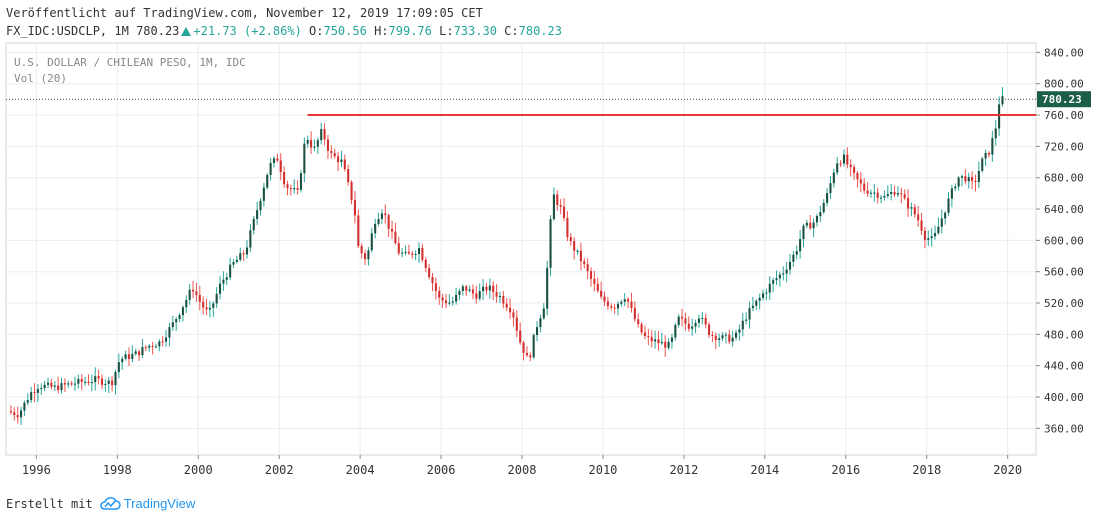 The width and height of the screenshot is (1100, 520). I want to click on tradingview-logo: TradingView, so click(147, 503).